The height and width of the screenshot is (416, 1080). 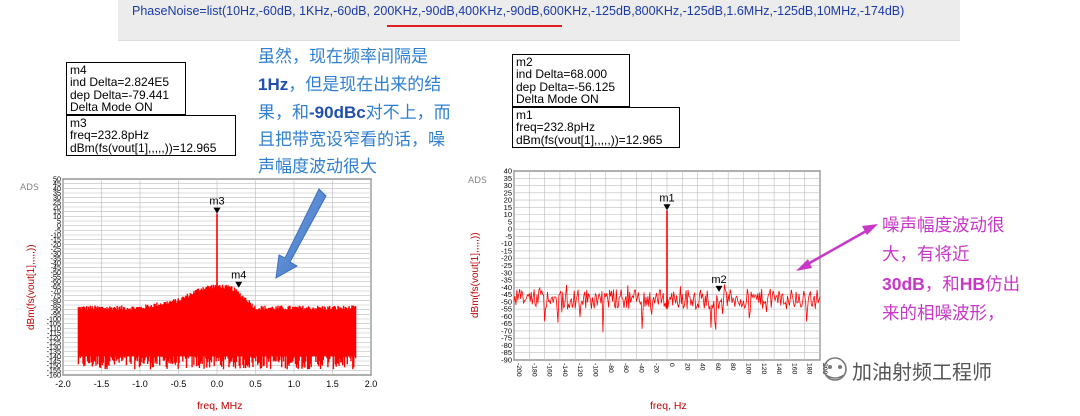 What do you see at coordinates (506, 301) in the screenshot?
I see `y-tick-label: -50` at bounding box center [506, 301].